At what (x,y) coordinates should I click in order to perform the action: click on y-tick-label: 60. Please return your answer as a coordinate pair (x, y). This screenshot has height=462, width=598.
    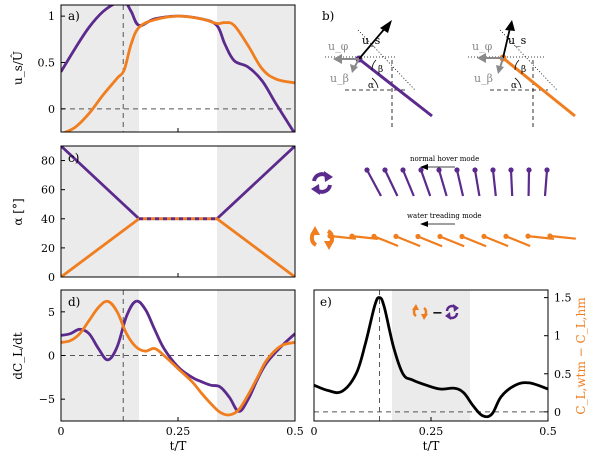
    Looking at the image, I should click on (48, 190).